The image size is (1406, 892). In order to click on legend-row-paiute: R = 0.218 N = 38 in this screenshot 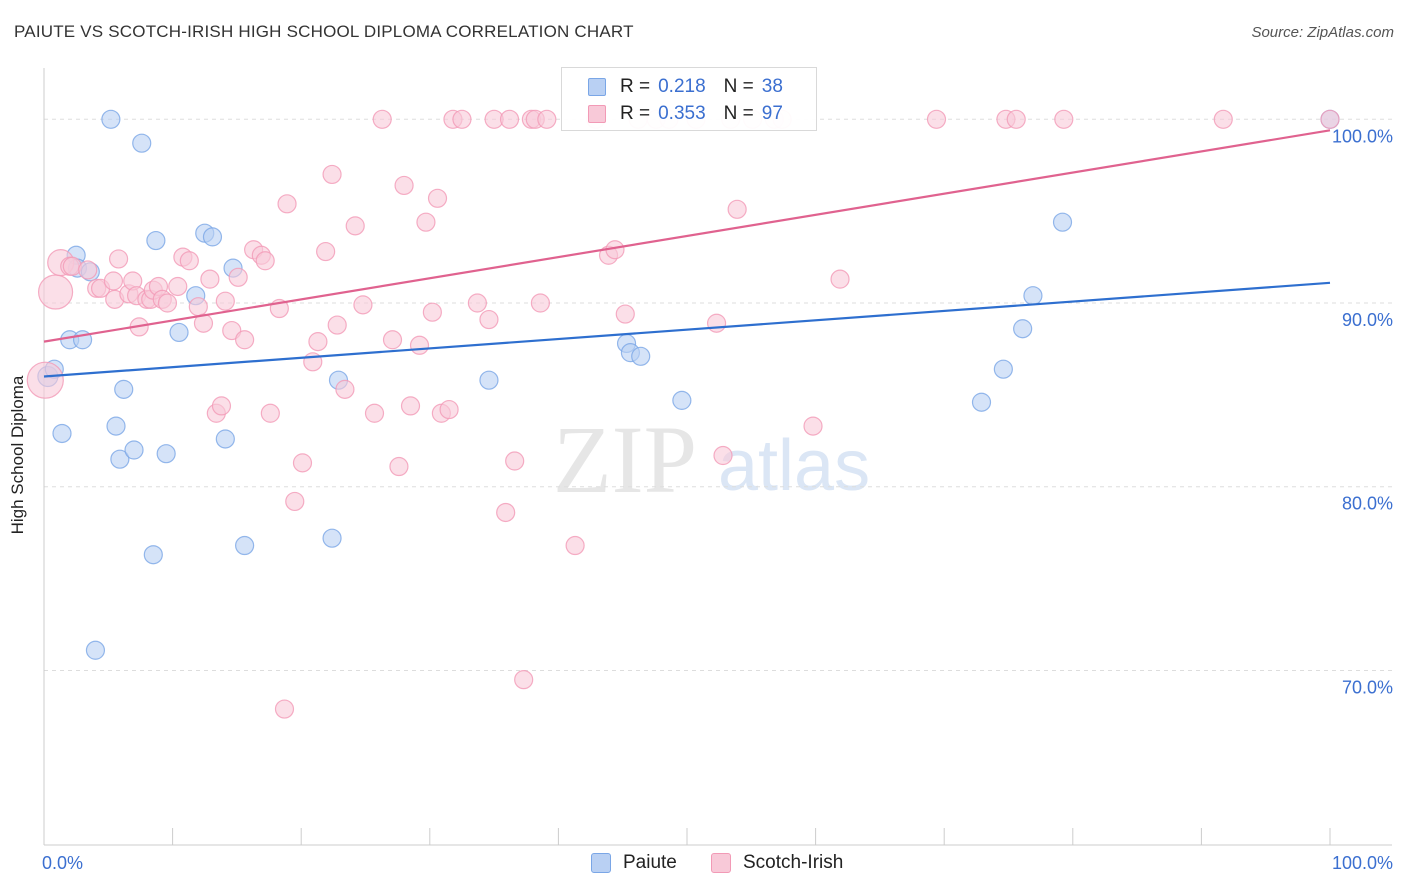, I will do `click(672, 87)`.